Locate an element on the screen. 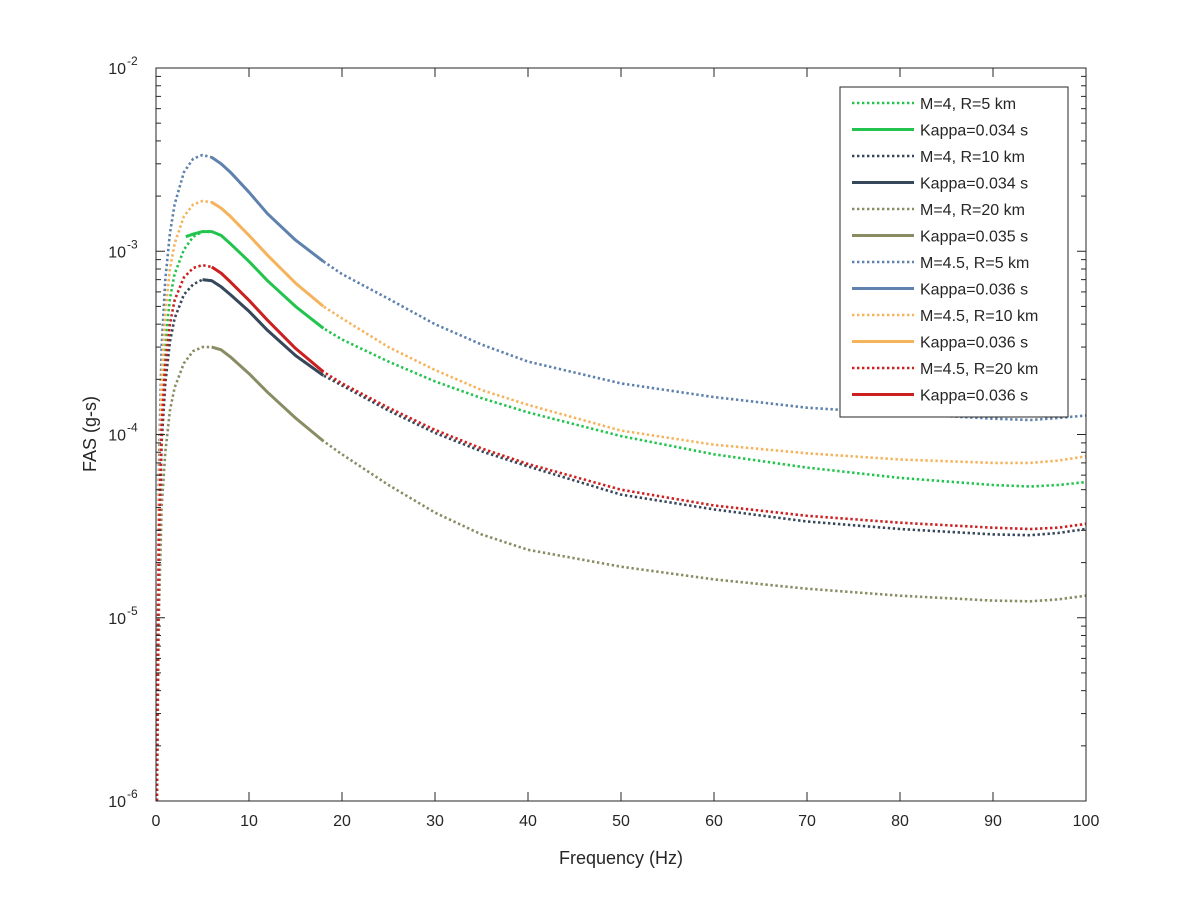  y-tick-label: 10 -2 is located at coordinates (123, 66).